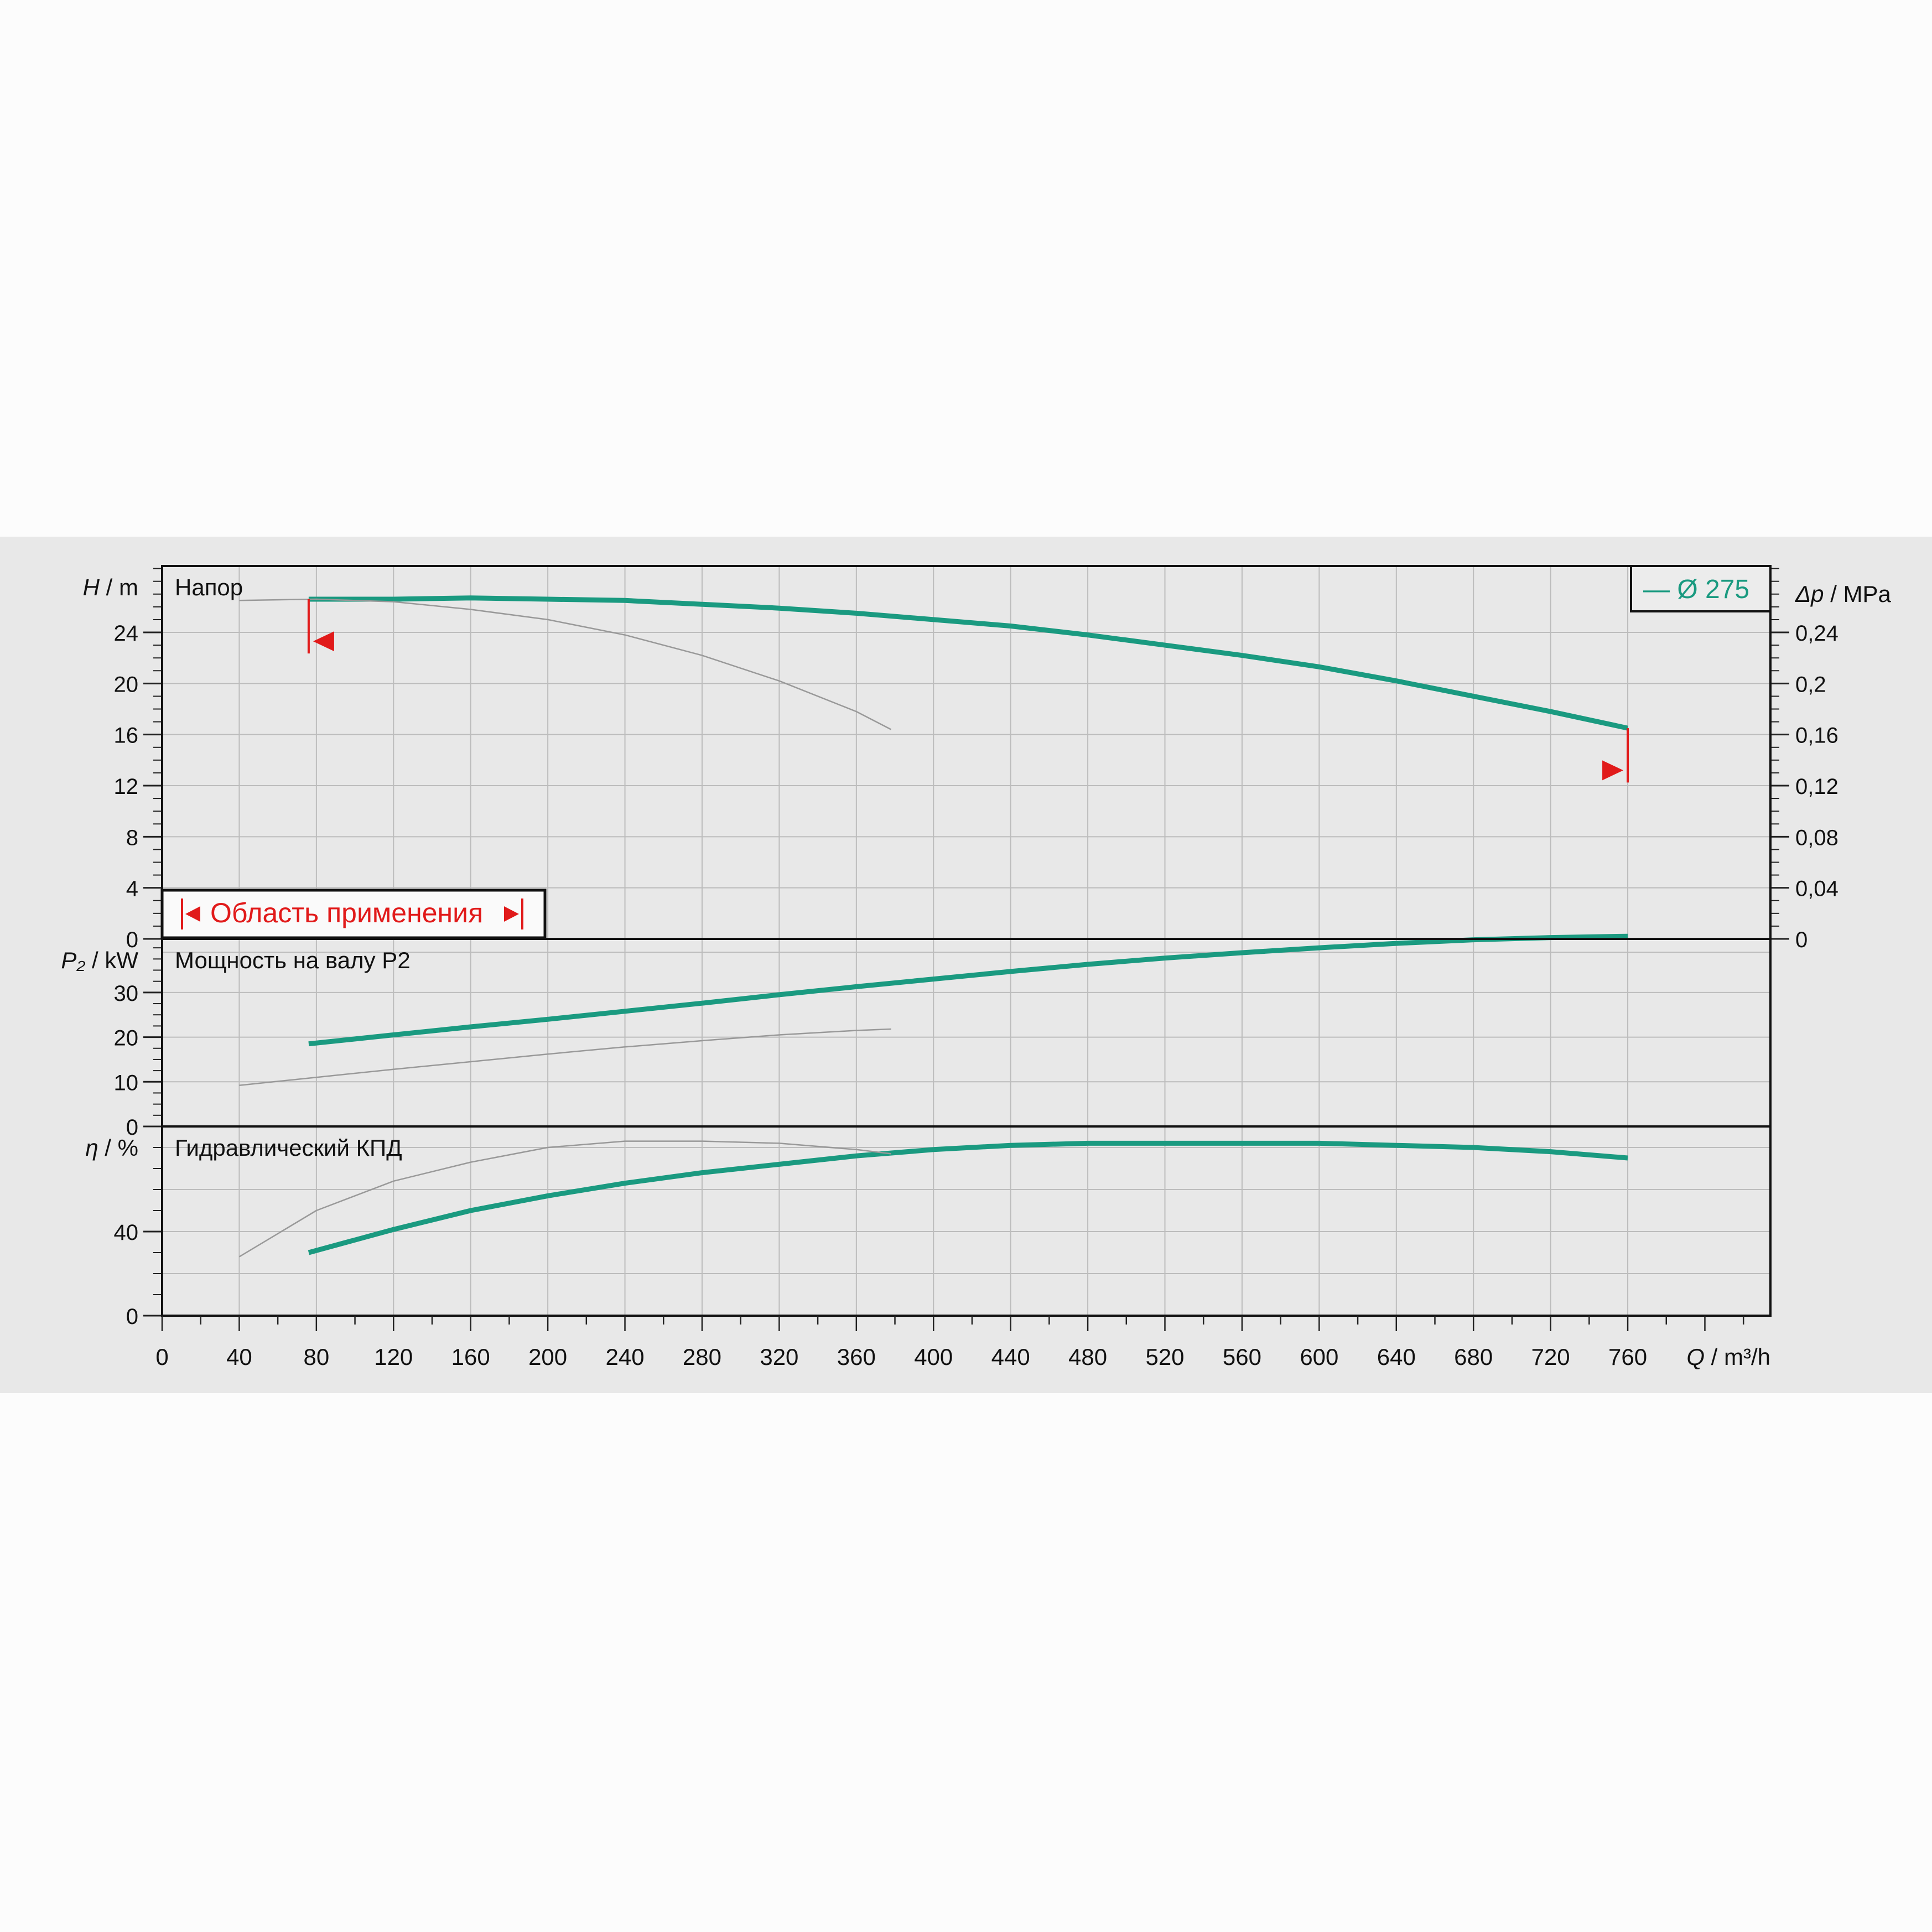  I want to click on application-area-label: Область применения, so click(346, 912).